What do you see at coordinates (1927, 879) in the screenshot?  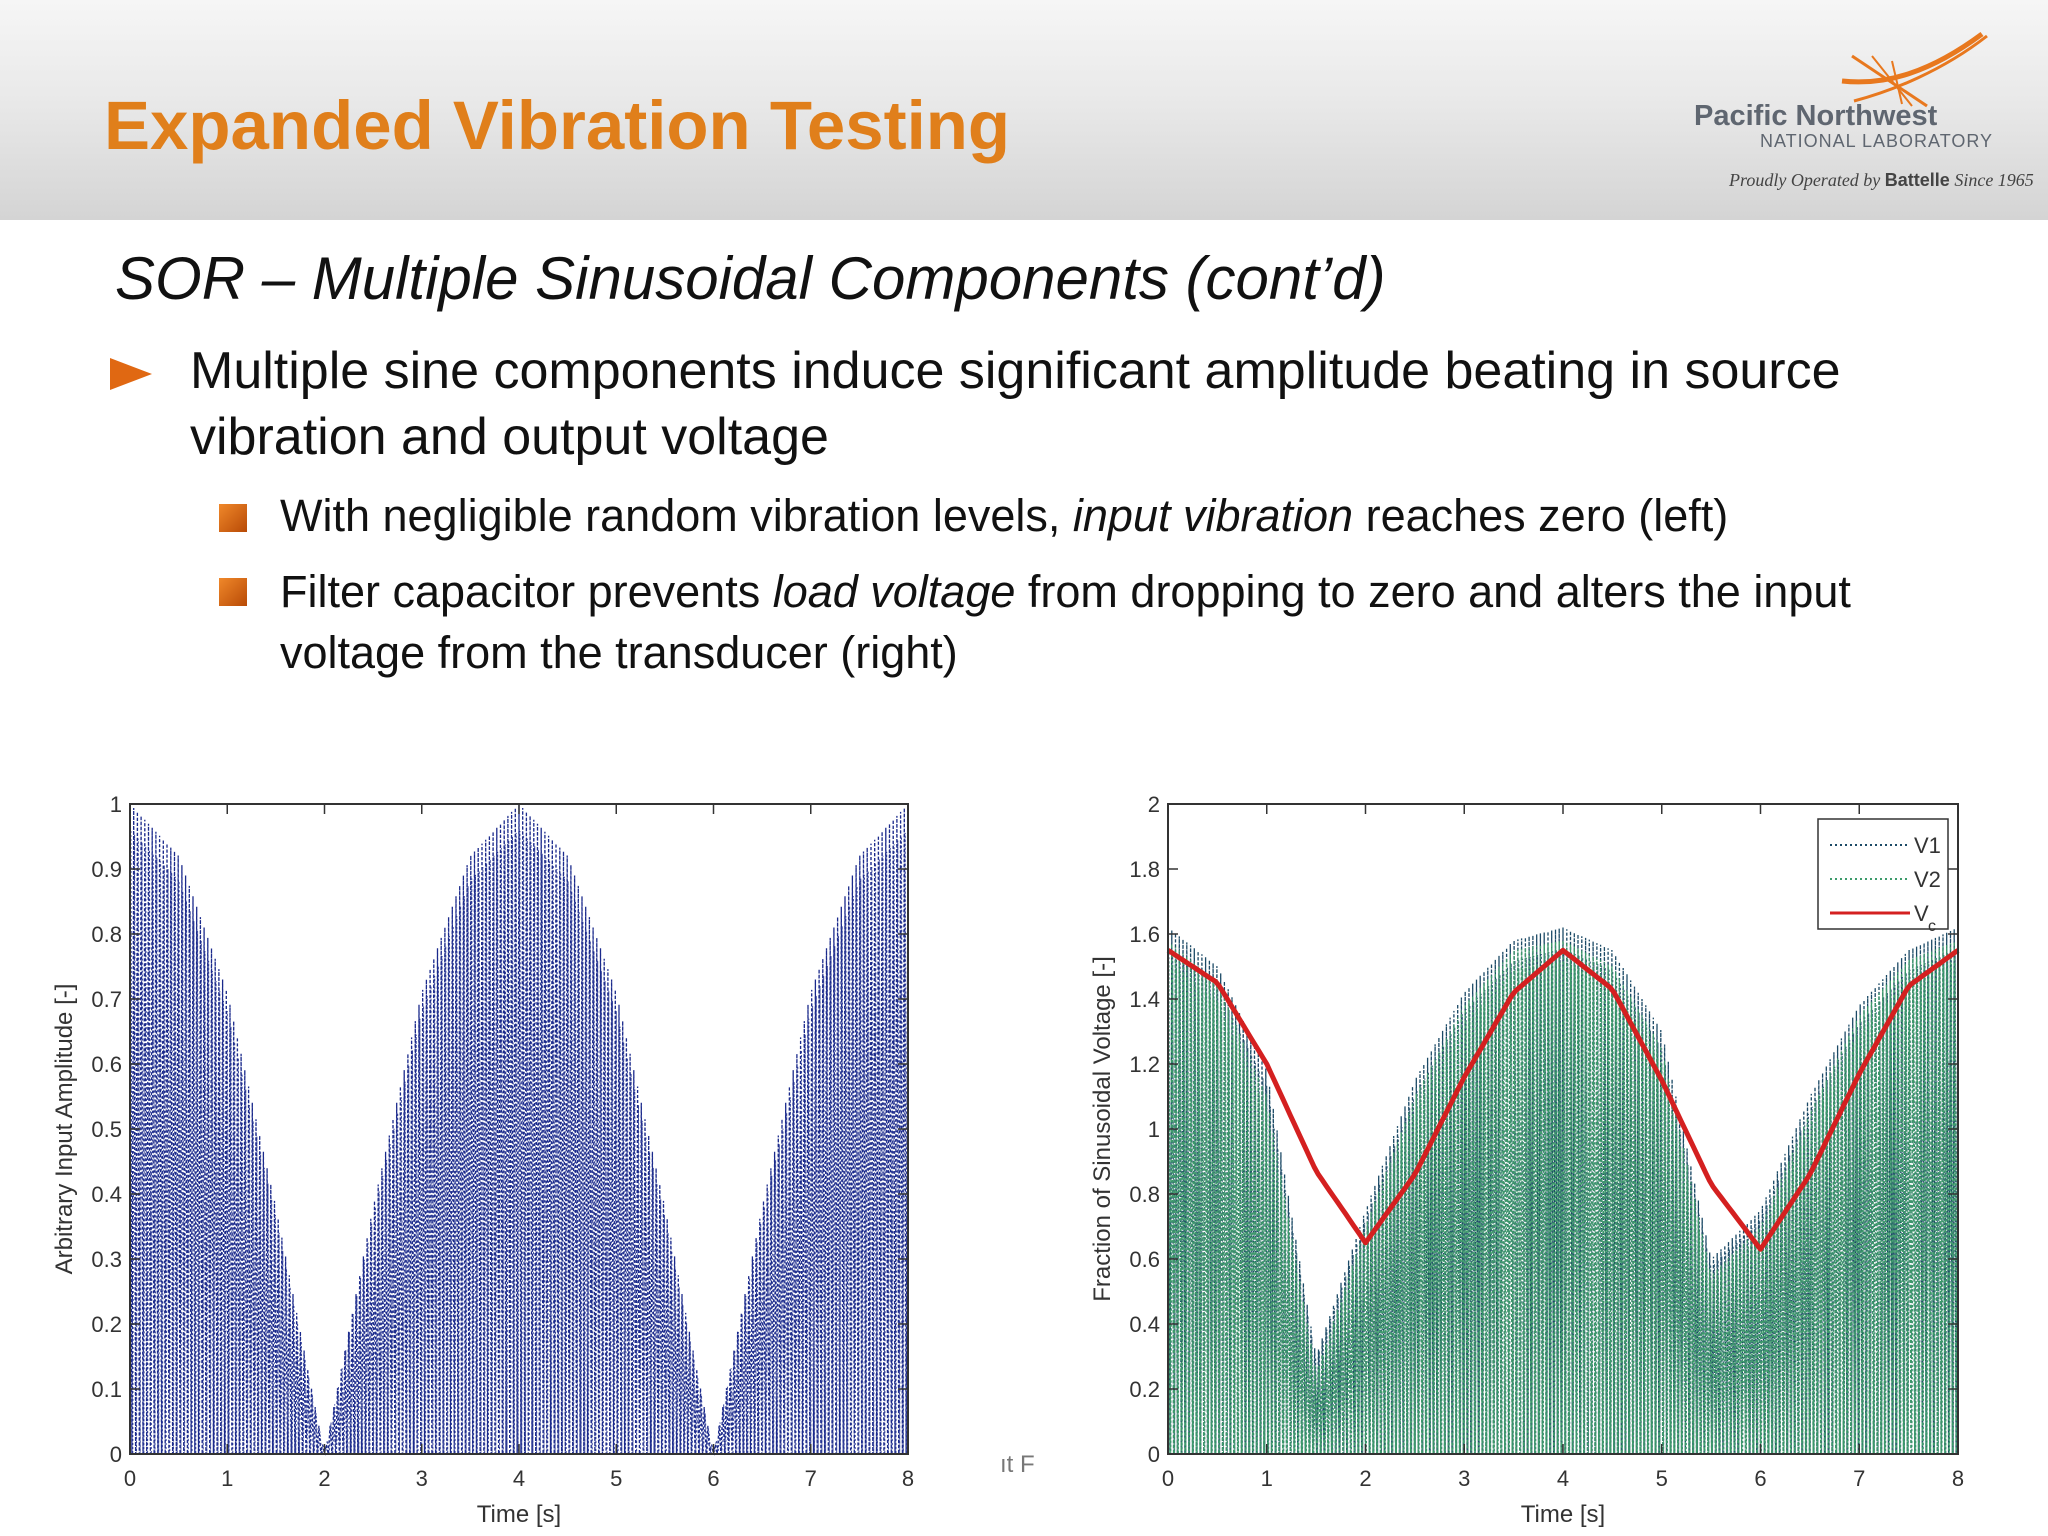 I see `legend-label: V2` at bounding box center [1927, 879].